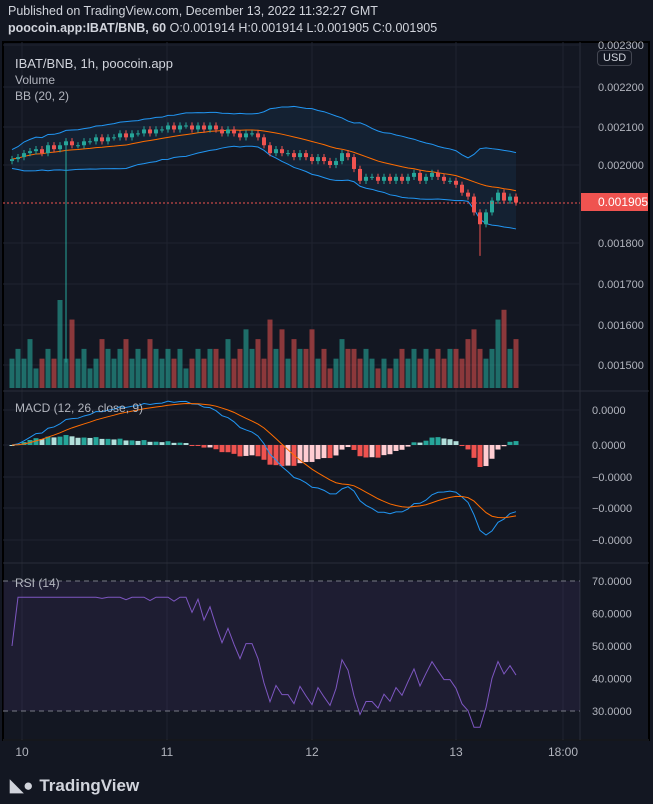  Describe the element at coordinates (621, 128) in the screenshot. I see `price-tick-label: 0.002100` at that location.